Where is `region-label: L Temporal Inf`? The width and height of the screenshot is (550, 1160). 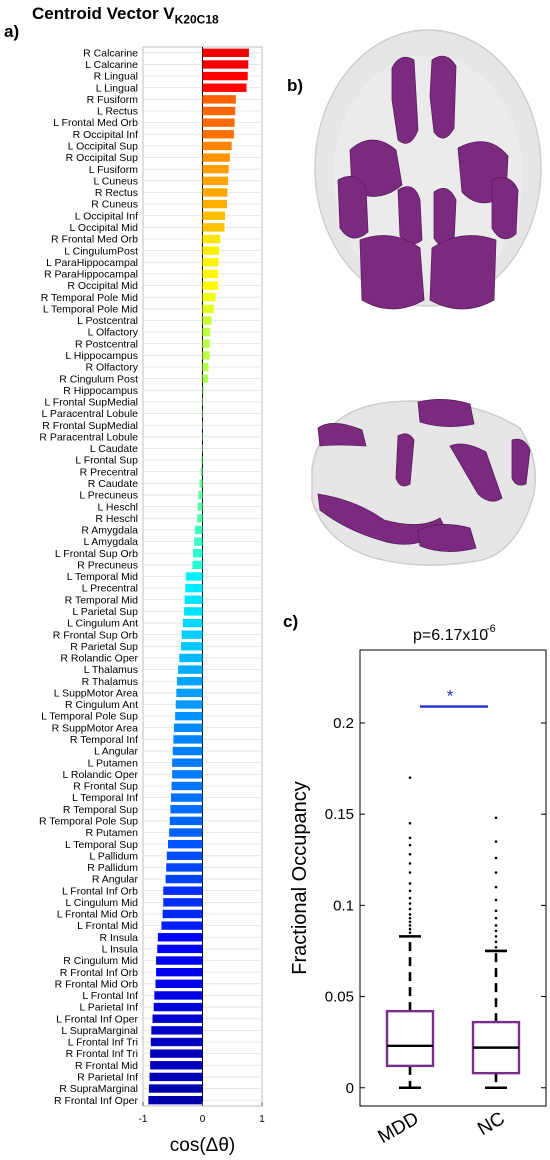 region-label: L Temporal Inf is located at coordinates (105, 798).